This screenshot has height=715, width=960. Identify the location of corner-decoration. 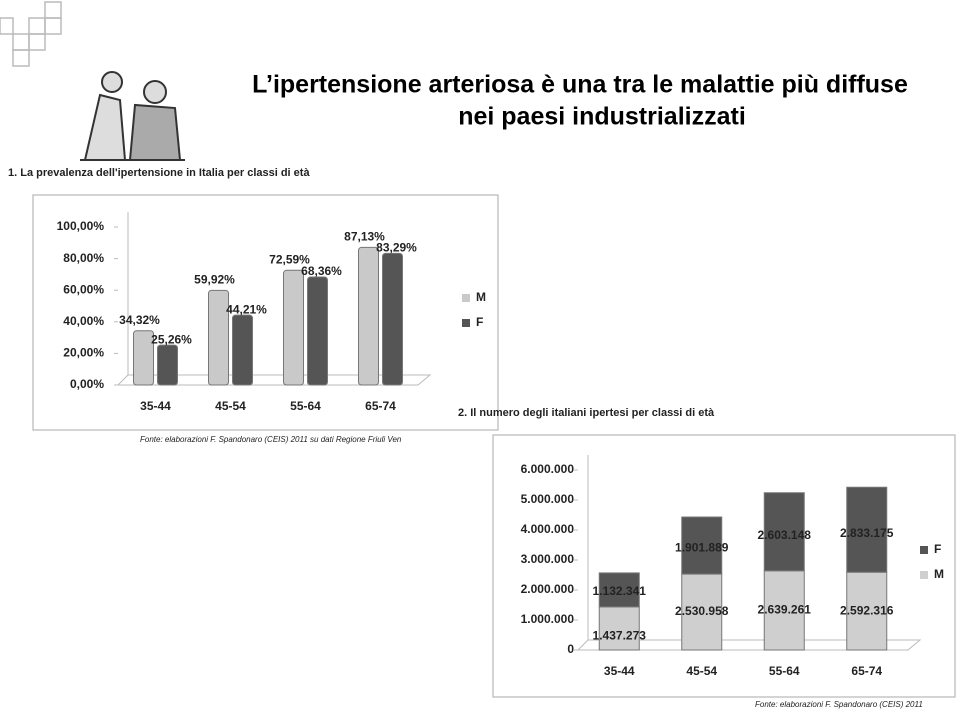
(31, 34).